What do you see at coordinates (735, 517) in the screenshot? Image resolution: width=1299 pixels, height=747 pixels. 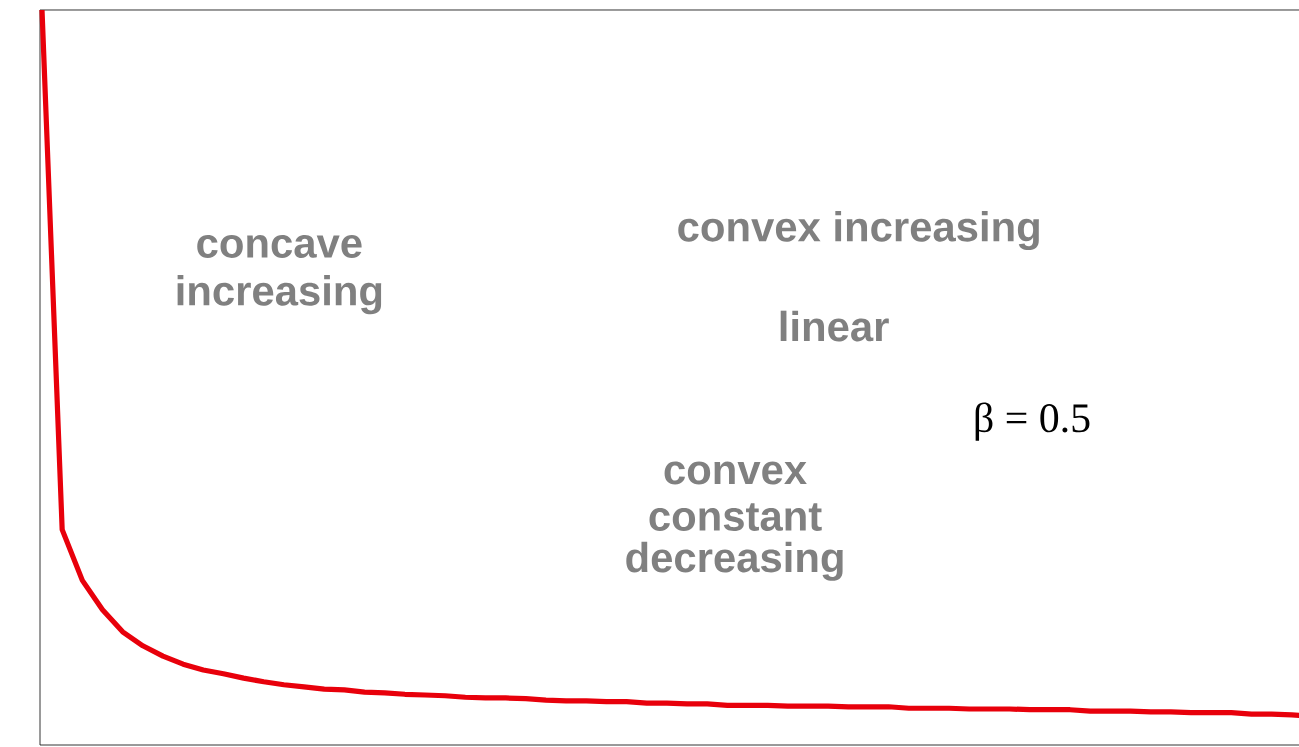 I see `annotation: constant` at bounding box center [735, 517].